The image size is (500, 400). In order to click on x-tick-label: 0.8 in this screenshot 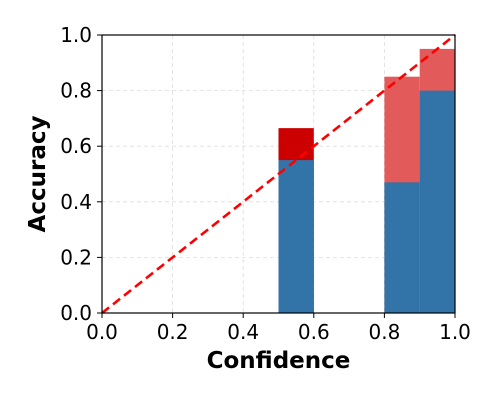, I will do `click(384, 332)`.